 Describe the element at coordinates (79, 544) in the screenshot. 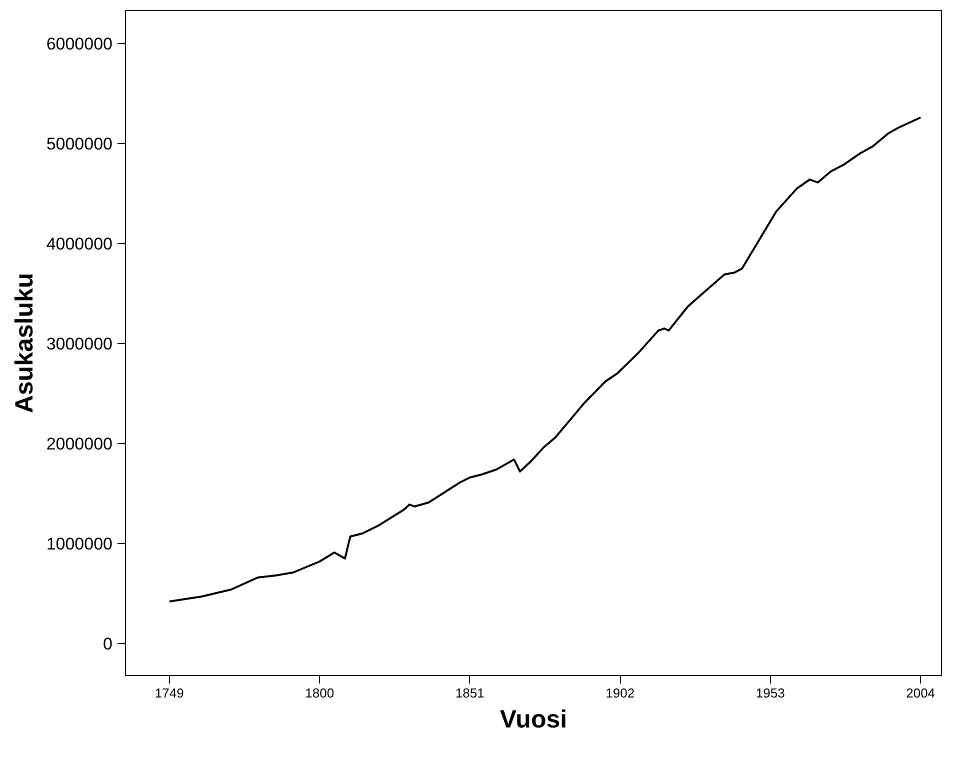

I see `y-tick-label: 1000000` at that location.